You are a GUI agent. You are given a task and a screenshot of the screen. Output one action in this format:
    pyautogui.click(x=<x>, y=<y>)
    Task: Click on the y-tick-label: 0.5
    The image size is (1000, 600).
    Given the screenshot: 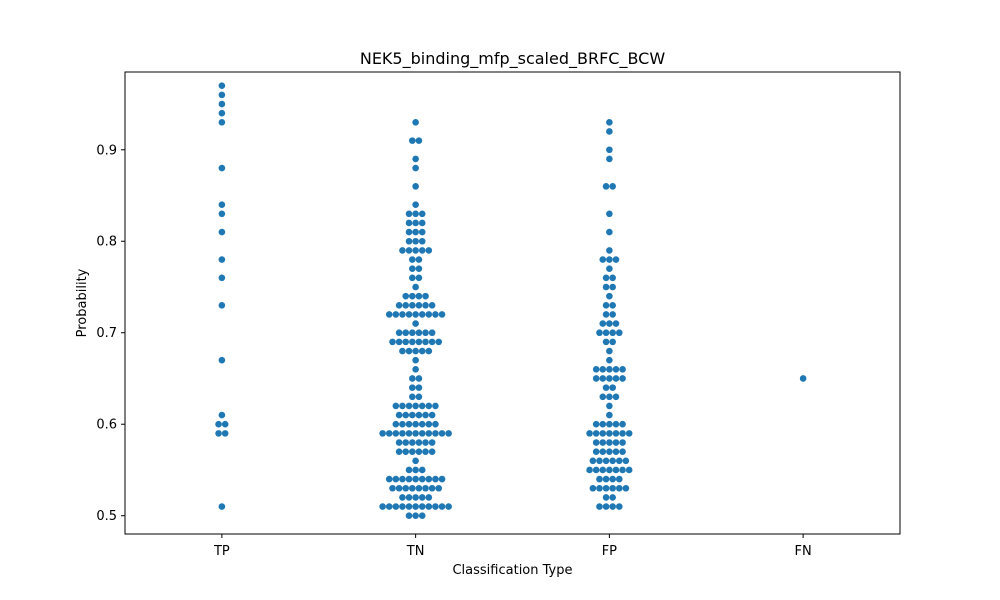 What is the action you would take?
    pyautogui.click(x=106, y=516)
    